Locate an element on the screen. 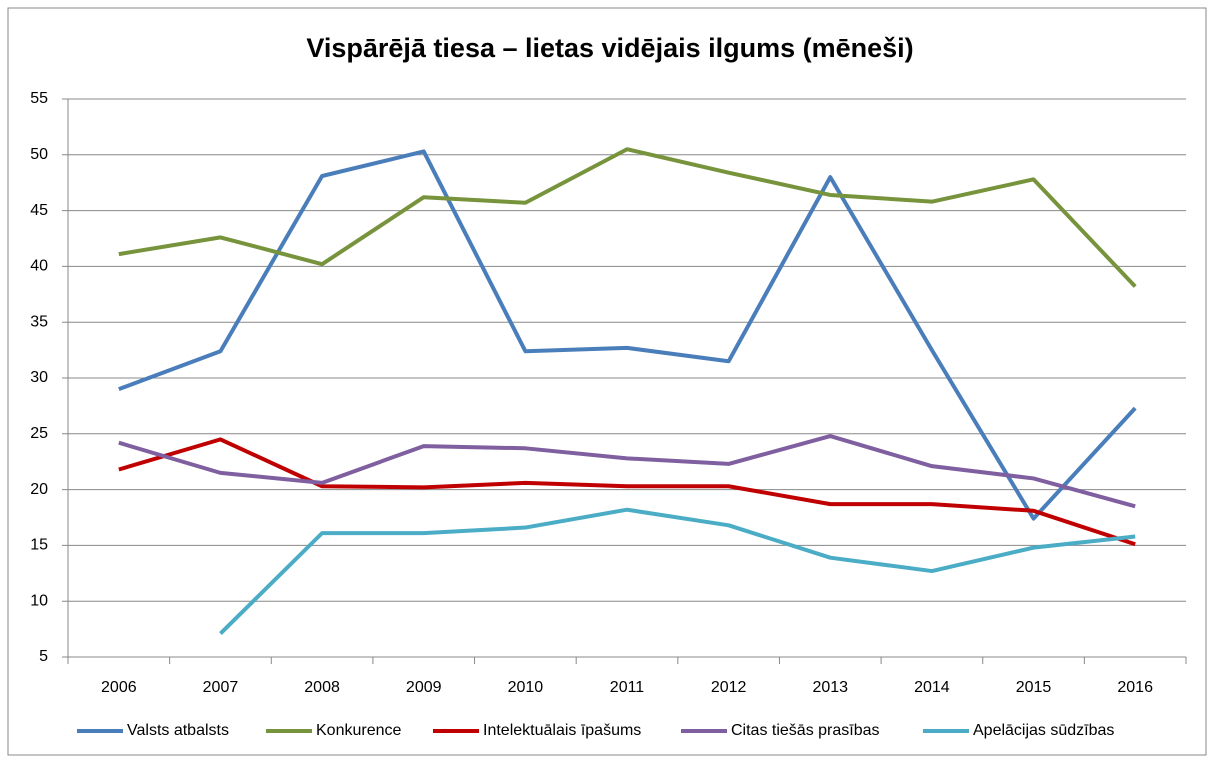 This screenshot has height=767, width=1214. y-tick-label: 35 is located at coordinates (39, 321).